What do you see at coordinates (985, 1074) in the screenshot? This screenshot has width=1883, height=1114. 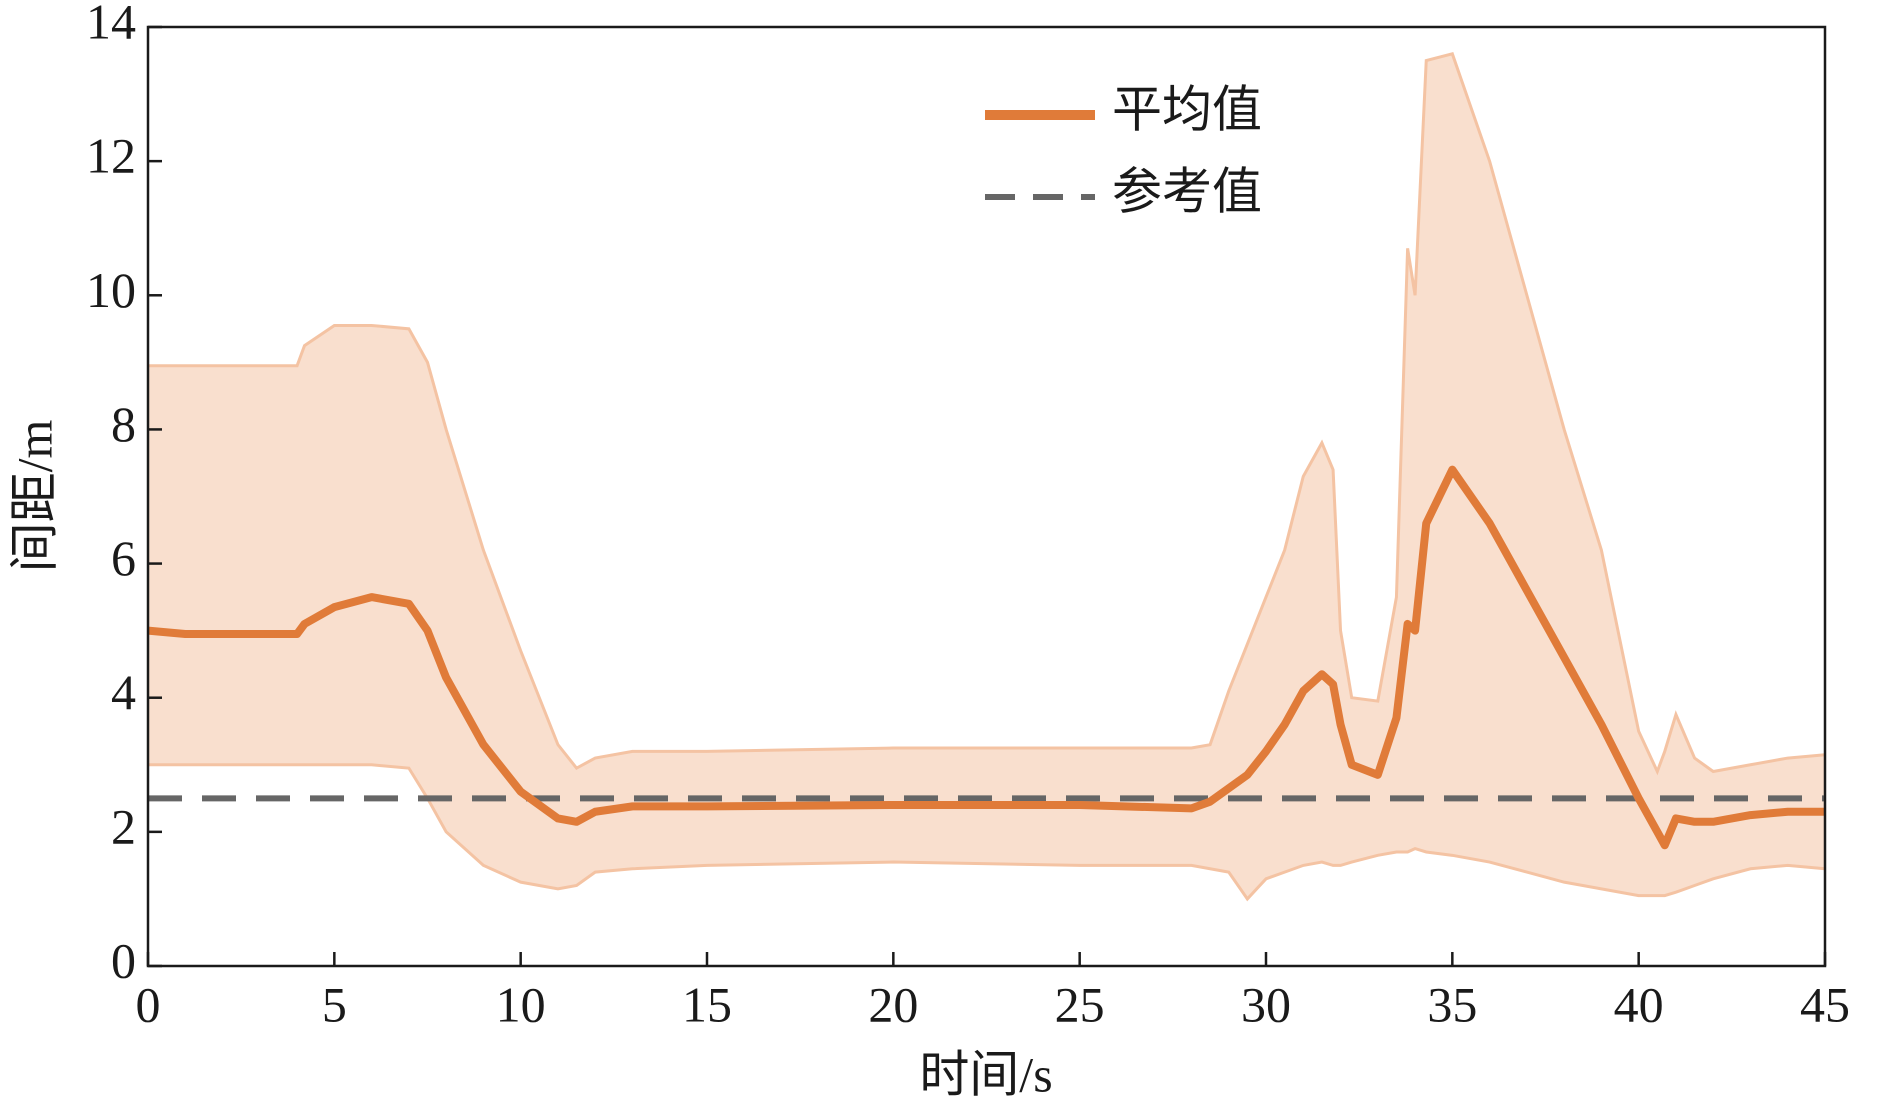 I see `x-axis-label: 时间/s` at bounding box center [985, 1074].